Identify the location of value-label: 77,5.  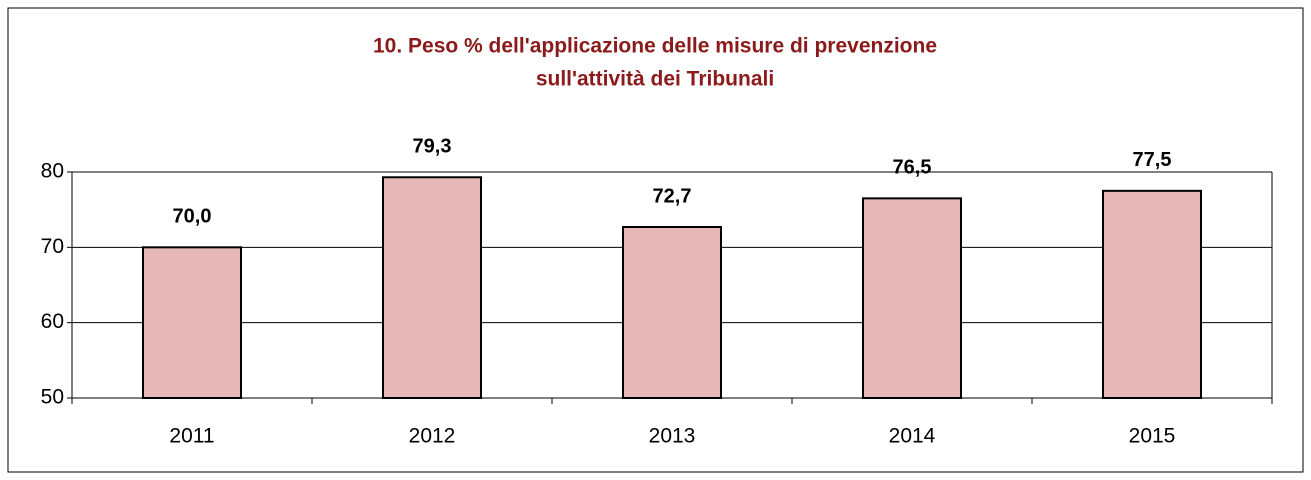
(1152, 160).